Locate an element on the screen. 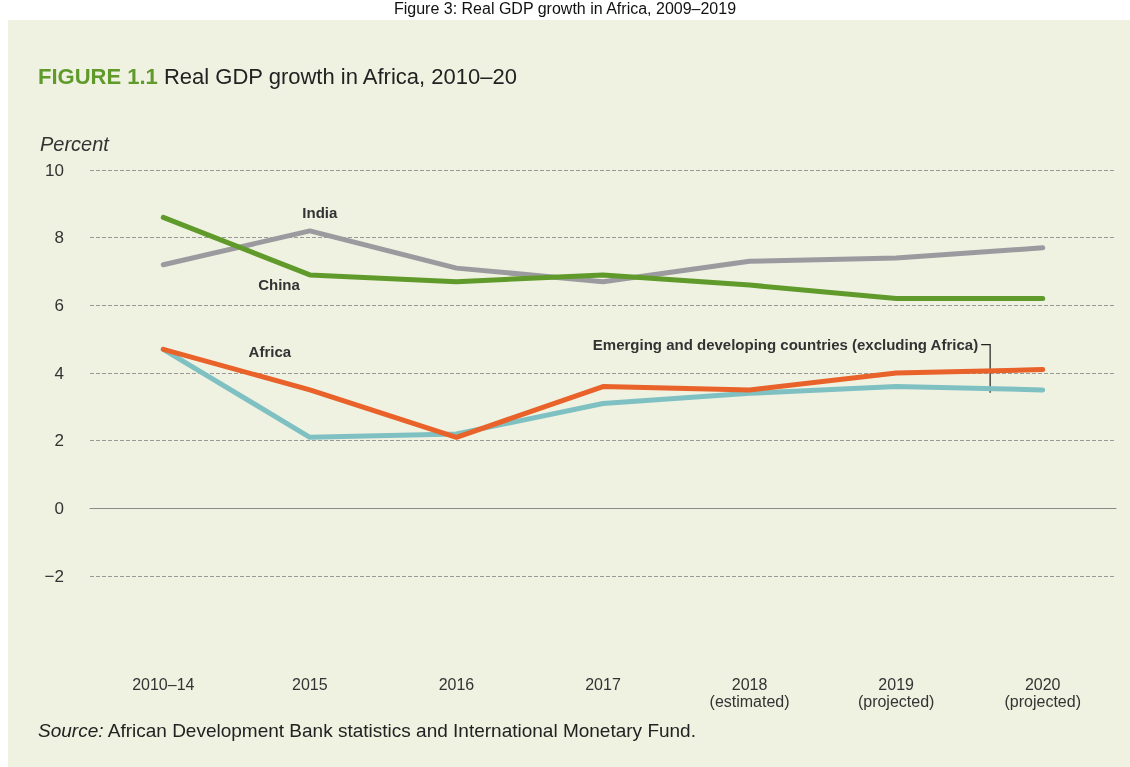 The height and width of the screenshot is (767, 1130). y-axis-title: Percent is located at coordinates (75, 144).